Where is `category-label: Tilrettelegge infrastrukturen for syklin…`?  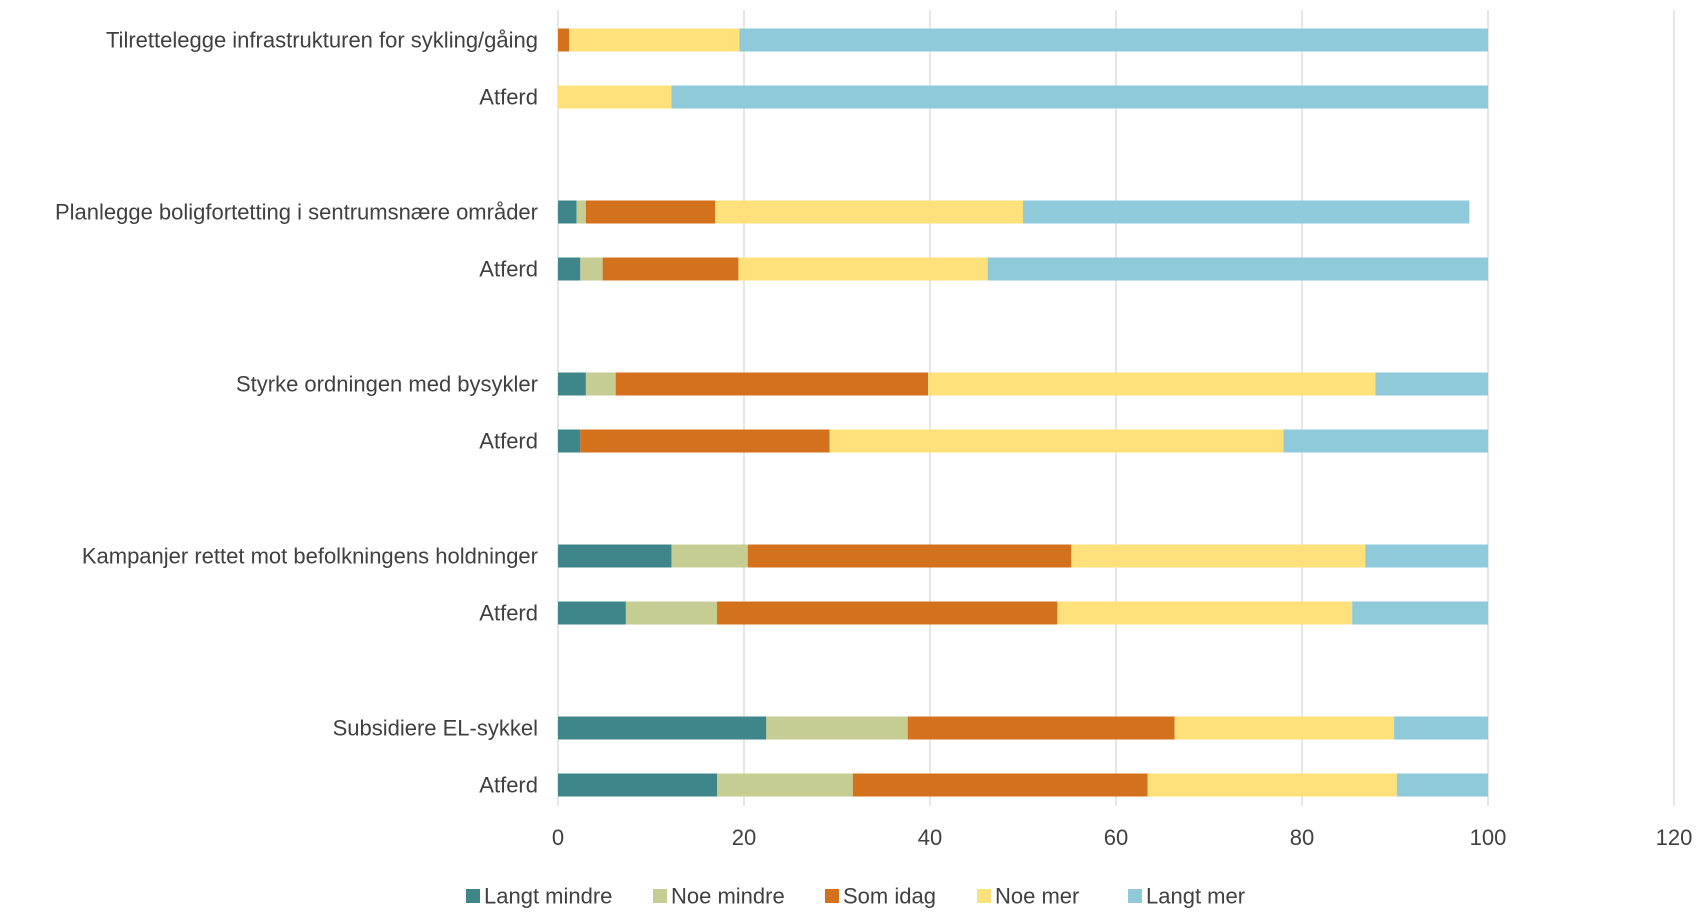
category-label: Tilrettelegge infrastrukturen for syklin… is located at coordinates (322, 40).